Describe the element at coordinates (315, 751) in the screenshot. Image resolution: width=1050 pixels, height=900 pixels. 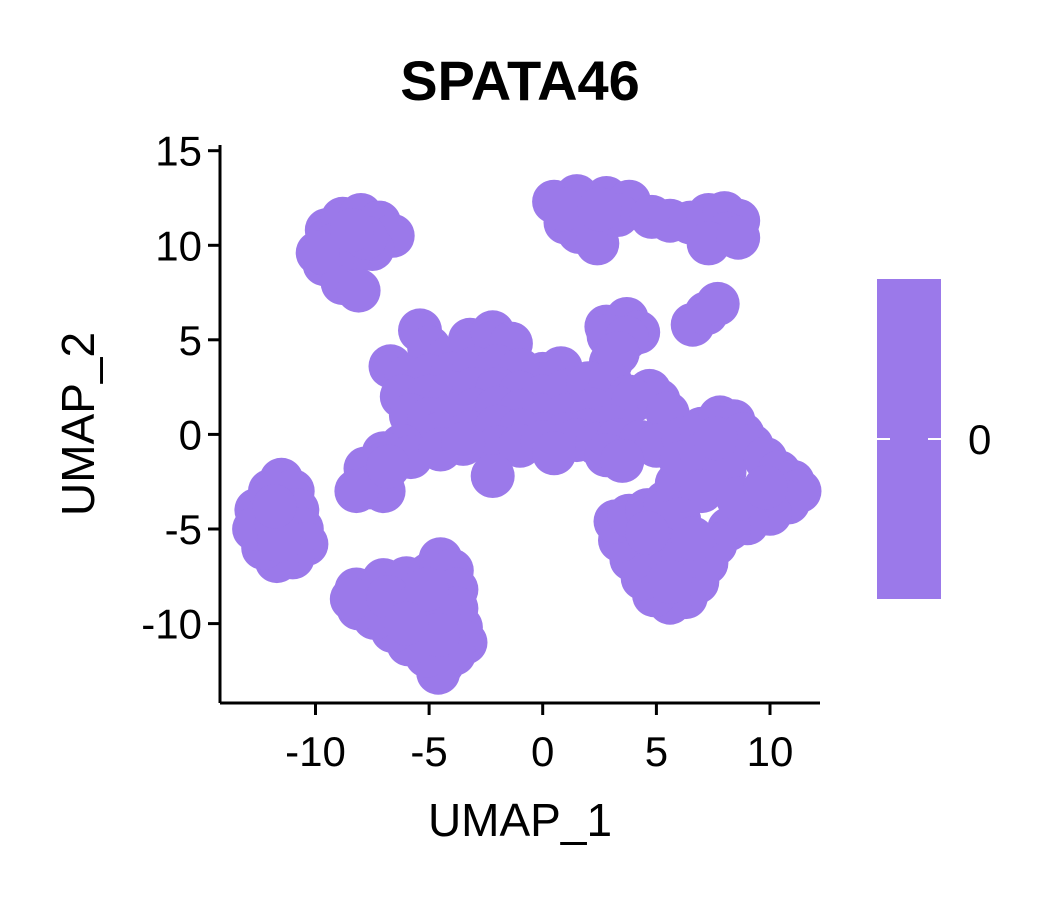
I see `x-tick-label: -10` at that location.